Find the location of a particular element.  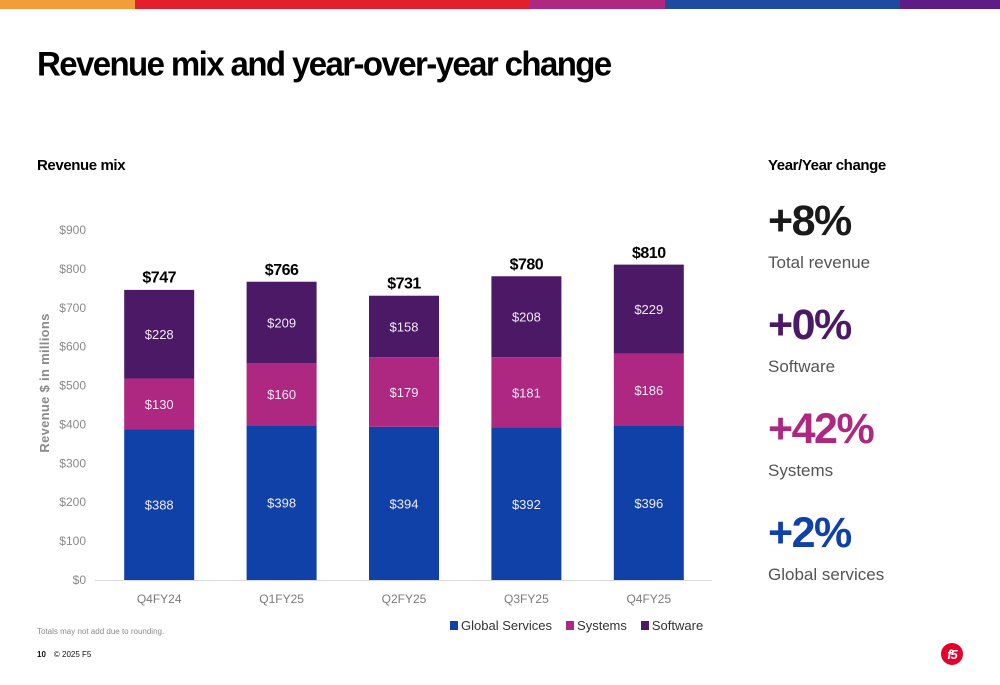

yoy-change-heading: Year/Year change is located at coordinates (827, 165).